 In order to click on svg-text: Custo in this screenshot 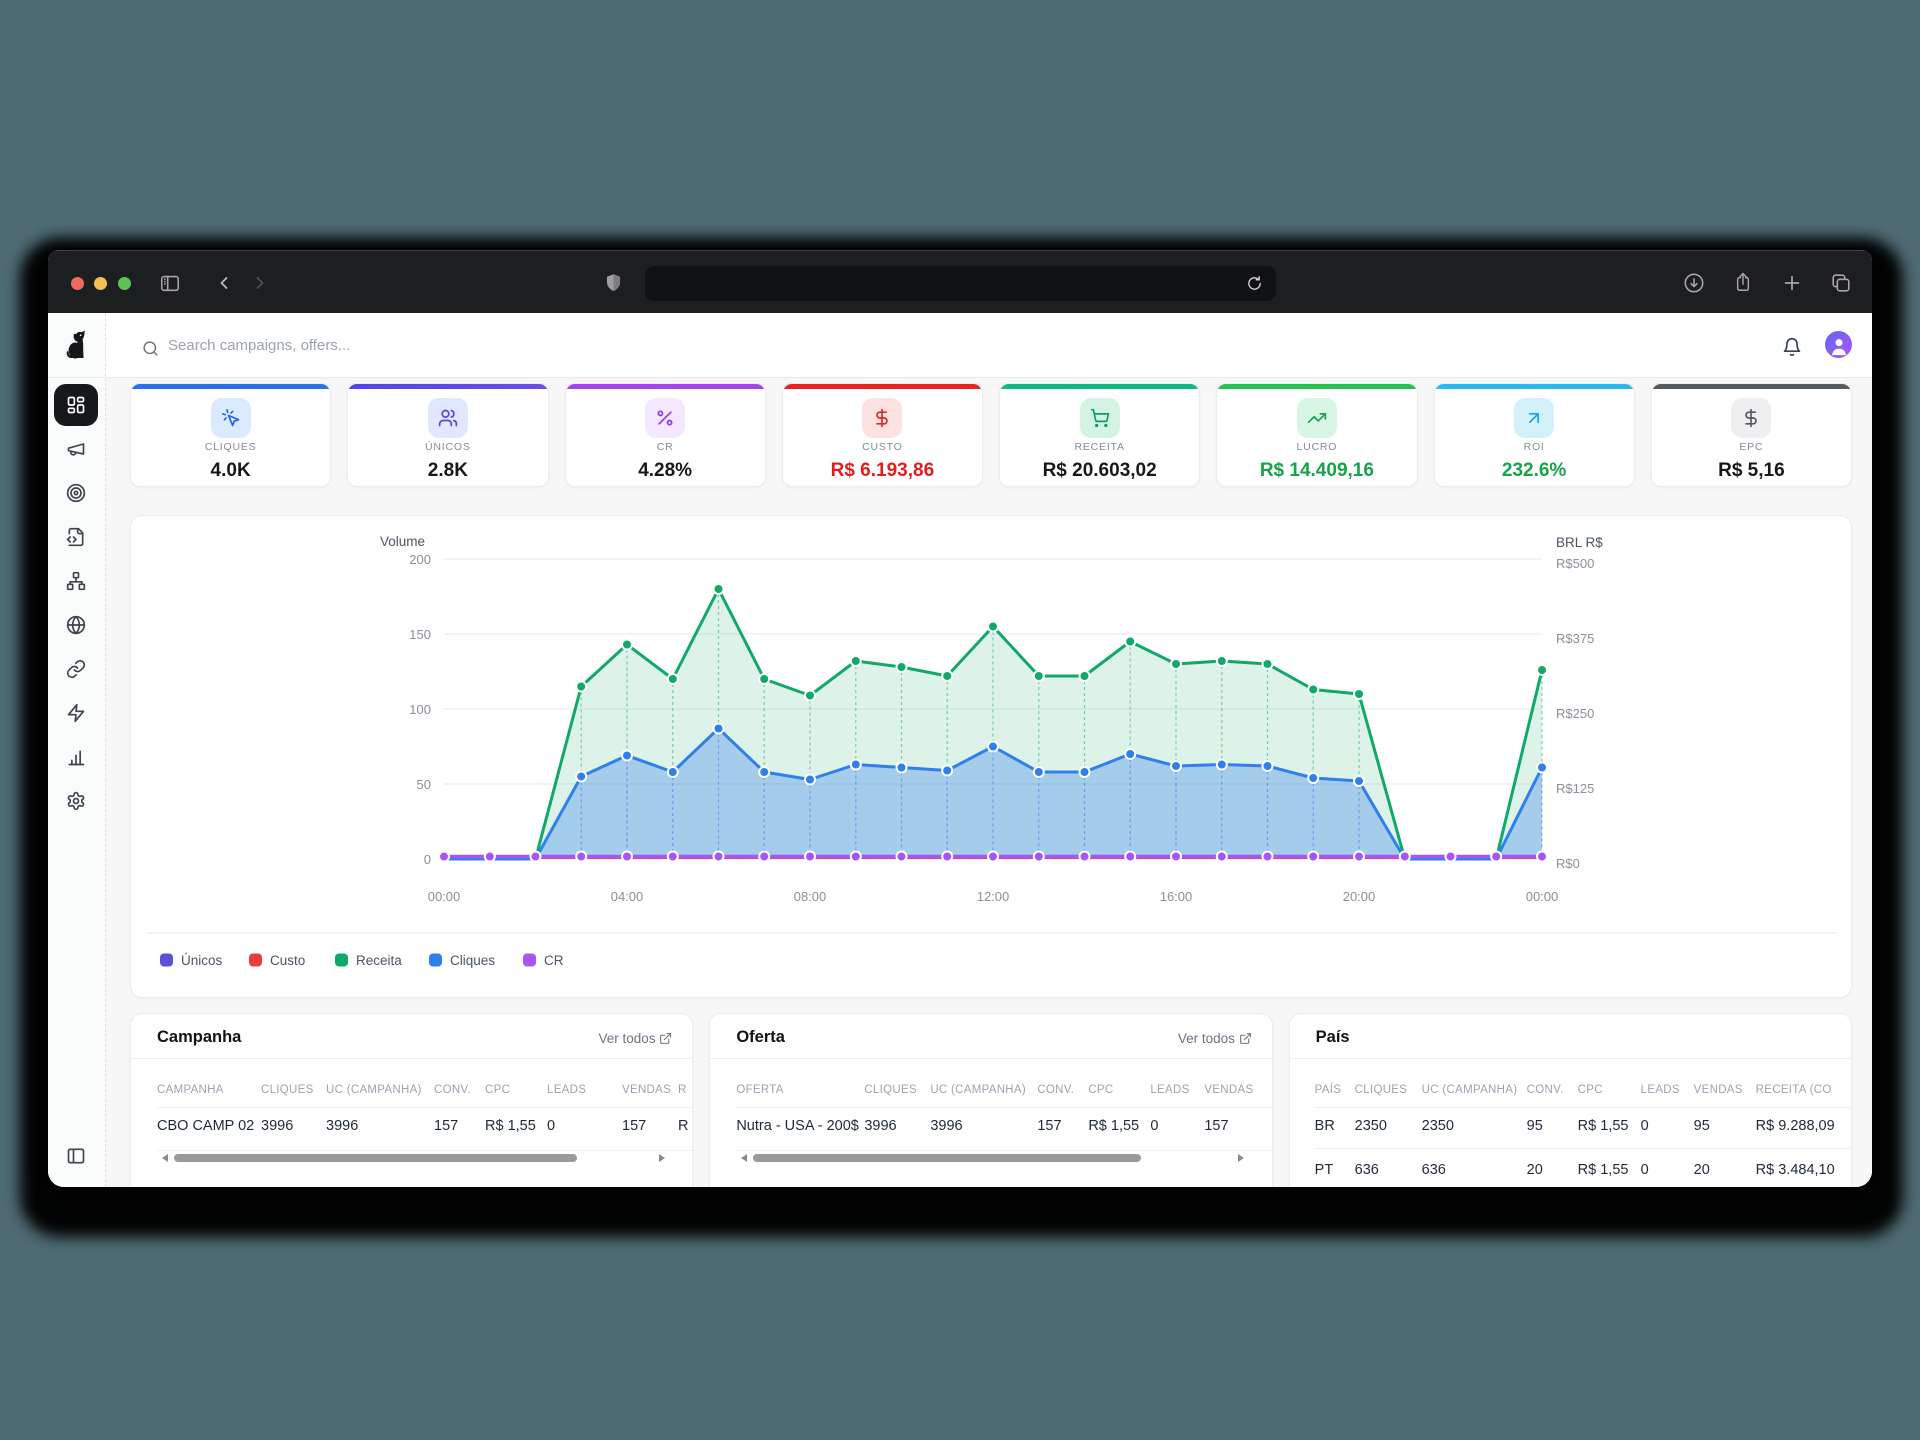, I will do `click(287, 960)`.